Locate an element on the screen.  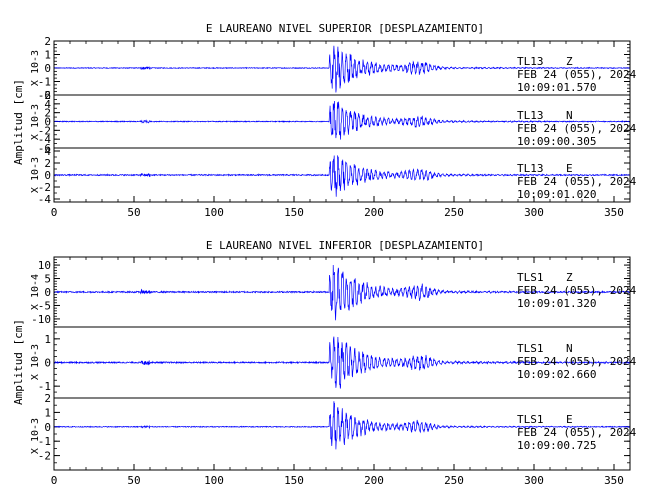
y-ticks: -1 0 1 is located at coordinates (334, 362).